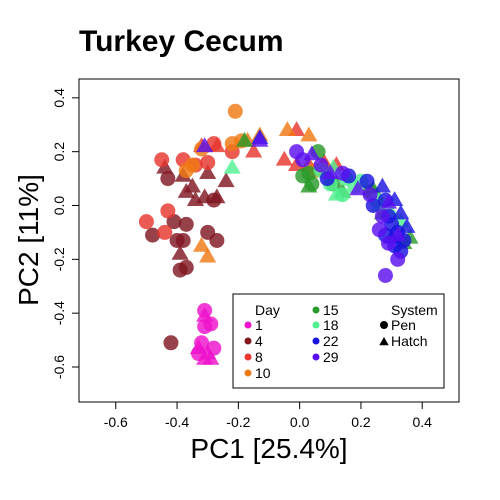 The height and width of the screenshot is (500, 500). What do you see at coordinates (59, 313) in the screenshot?
I see `y-tick-label: -0.4` at bounding box center [59, 313].